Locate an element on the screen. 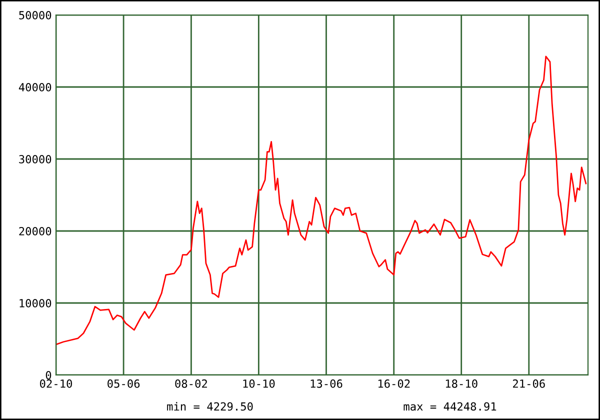  x-tick-label: 08-02 is located at coordinates (191, 383).